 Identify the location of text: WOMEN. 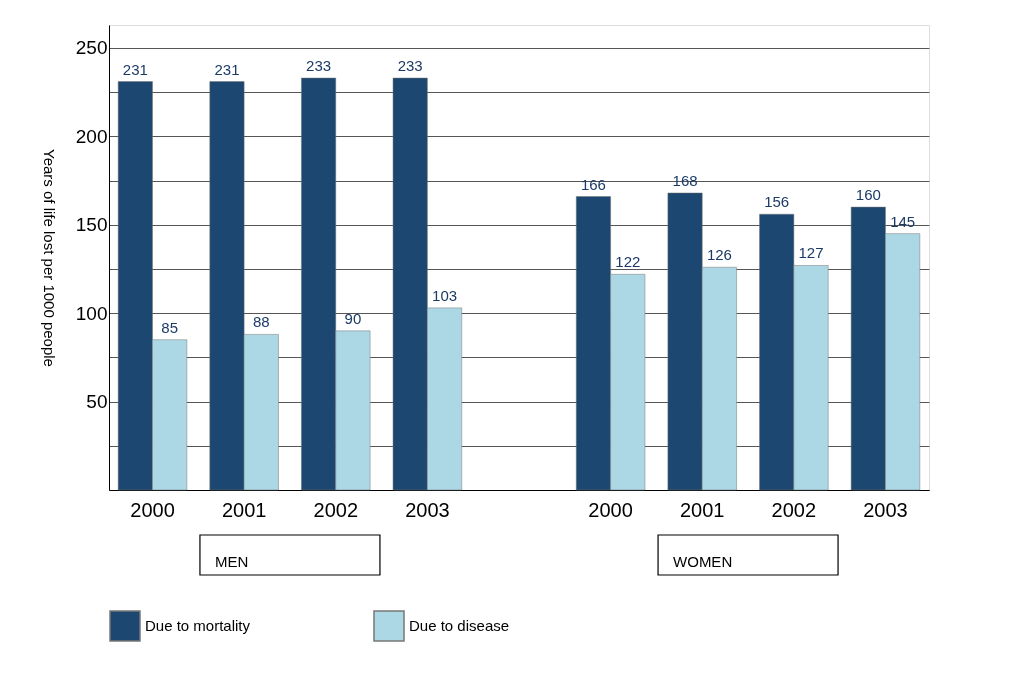
(703, 561).